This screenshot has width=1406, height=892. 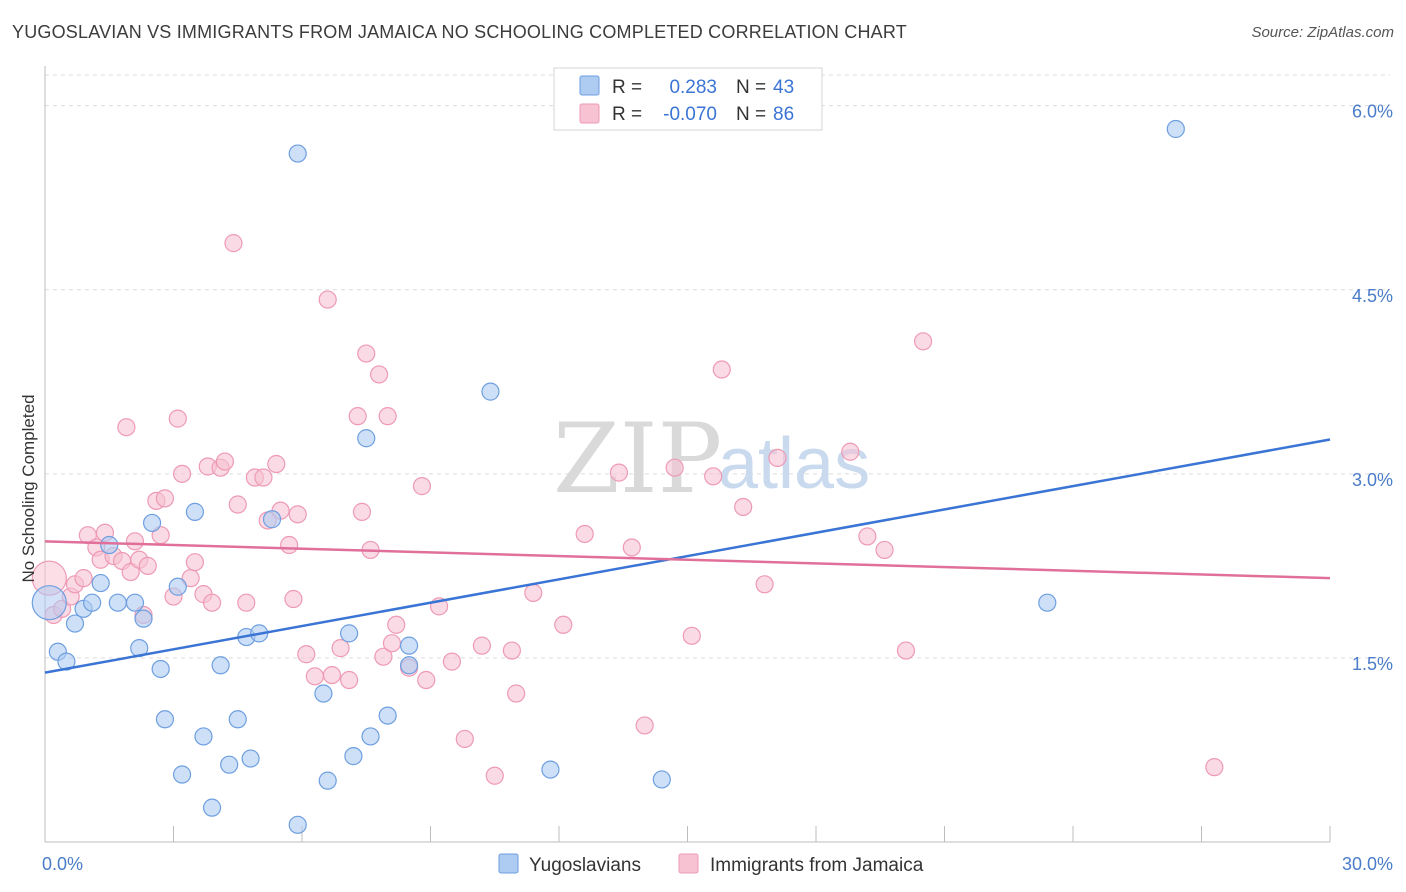 What do you see at coordinates (508, 863) in the screenshot?
I see `legend-swatch-yugoslavians` at bounding box center [508, 863].